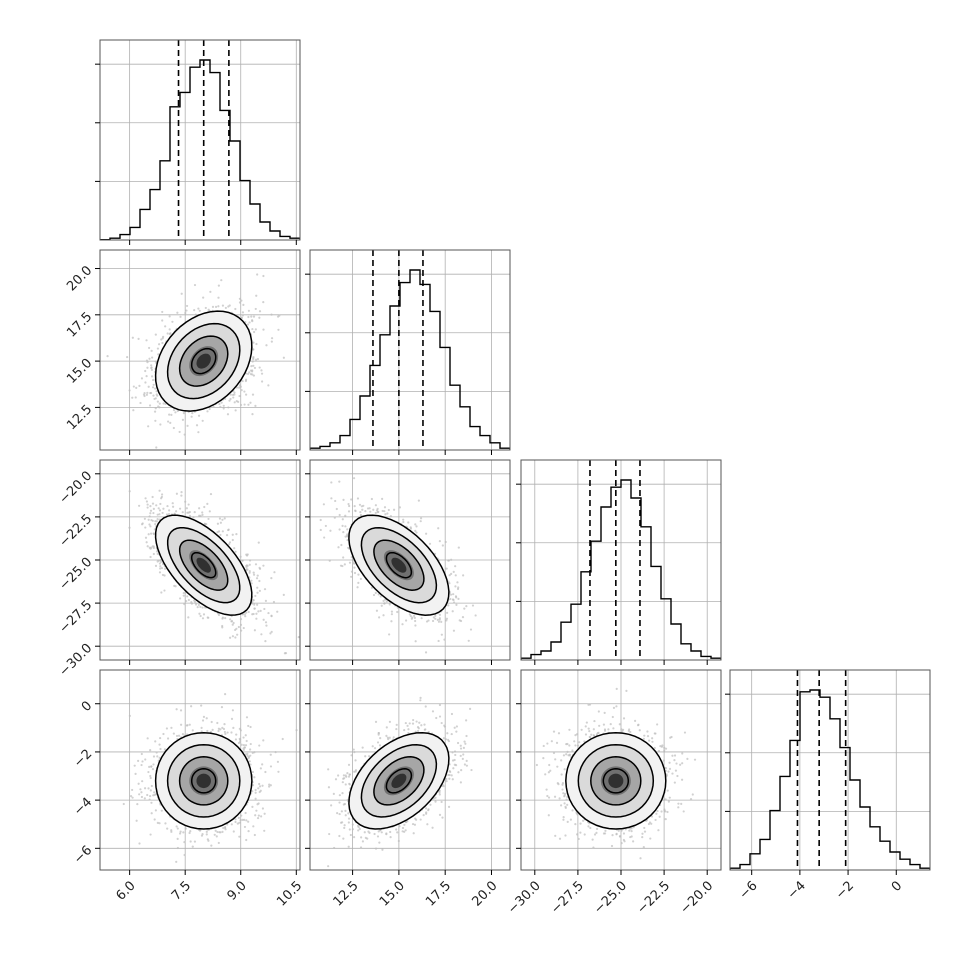  I want to click on contour-line, so click(203, 361).